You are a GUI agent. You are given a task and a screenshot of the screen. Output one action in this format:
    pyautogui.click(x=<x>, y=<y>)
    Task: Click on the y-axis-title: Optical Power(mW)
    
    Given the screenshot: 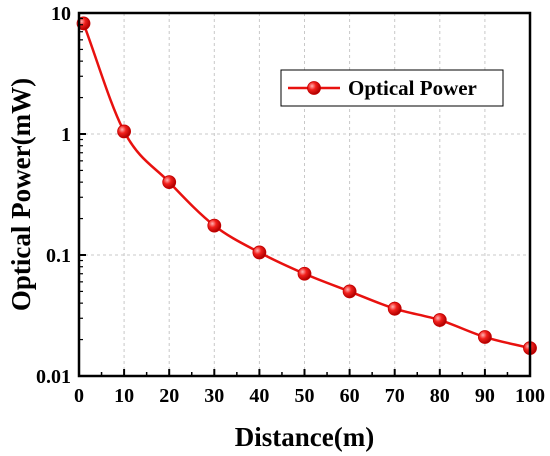 What is the action you would take?
    pyautogui.click(x=21, y=194)
    